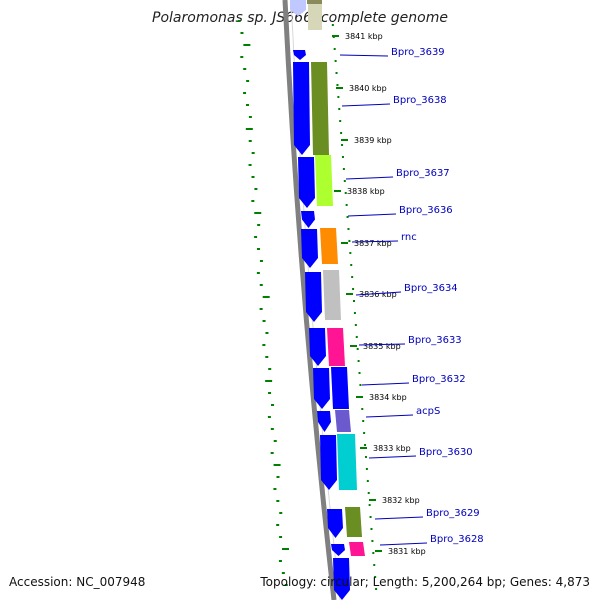 The width and height of the screenshot is (600, 600). I want to click on gene-label: Bpro_3628, so click(457, 539).